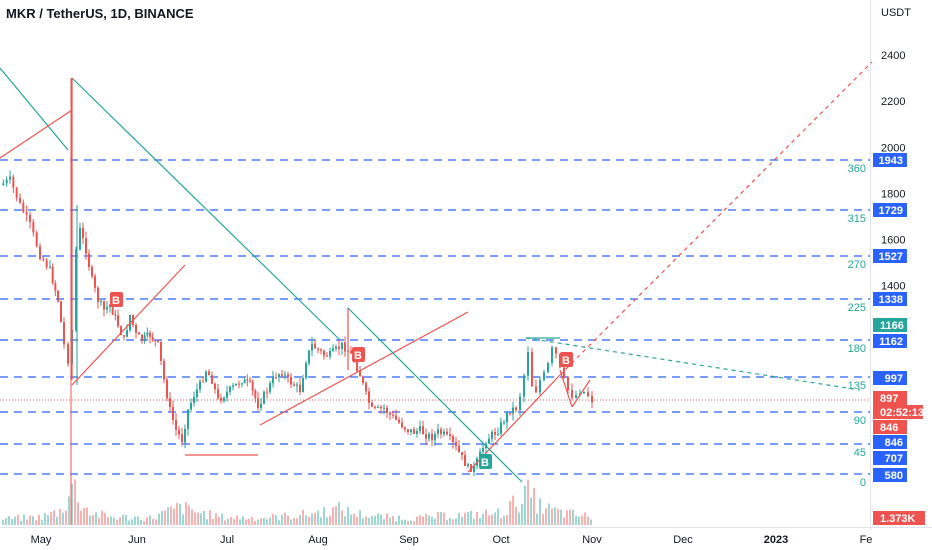  I want to click on time-tick-label: Dec, so click(683, 540).